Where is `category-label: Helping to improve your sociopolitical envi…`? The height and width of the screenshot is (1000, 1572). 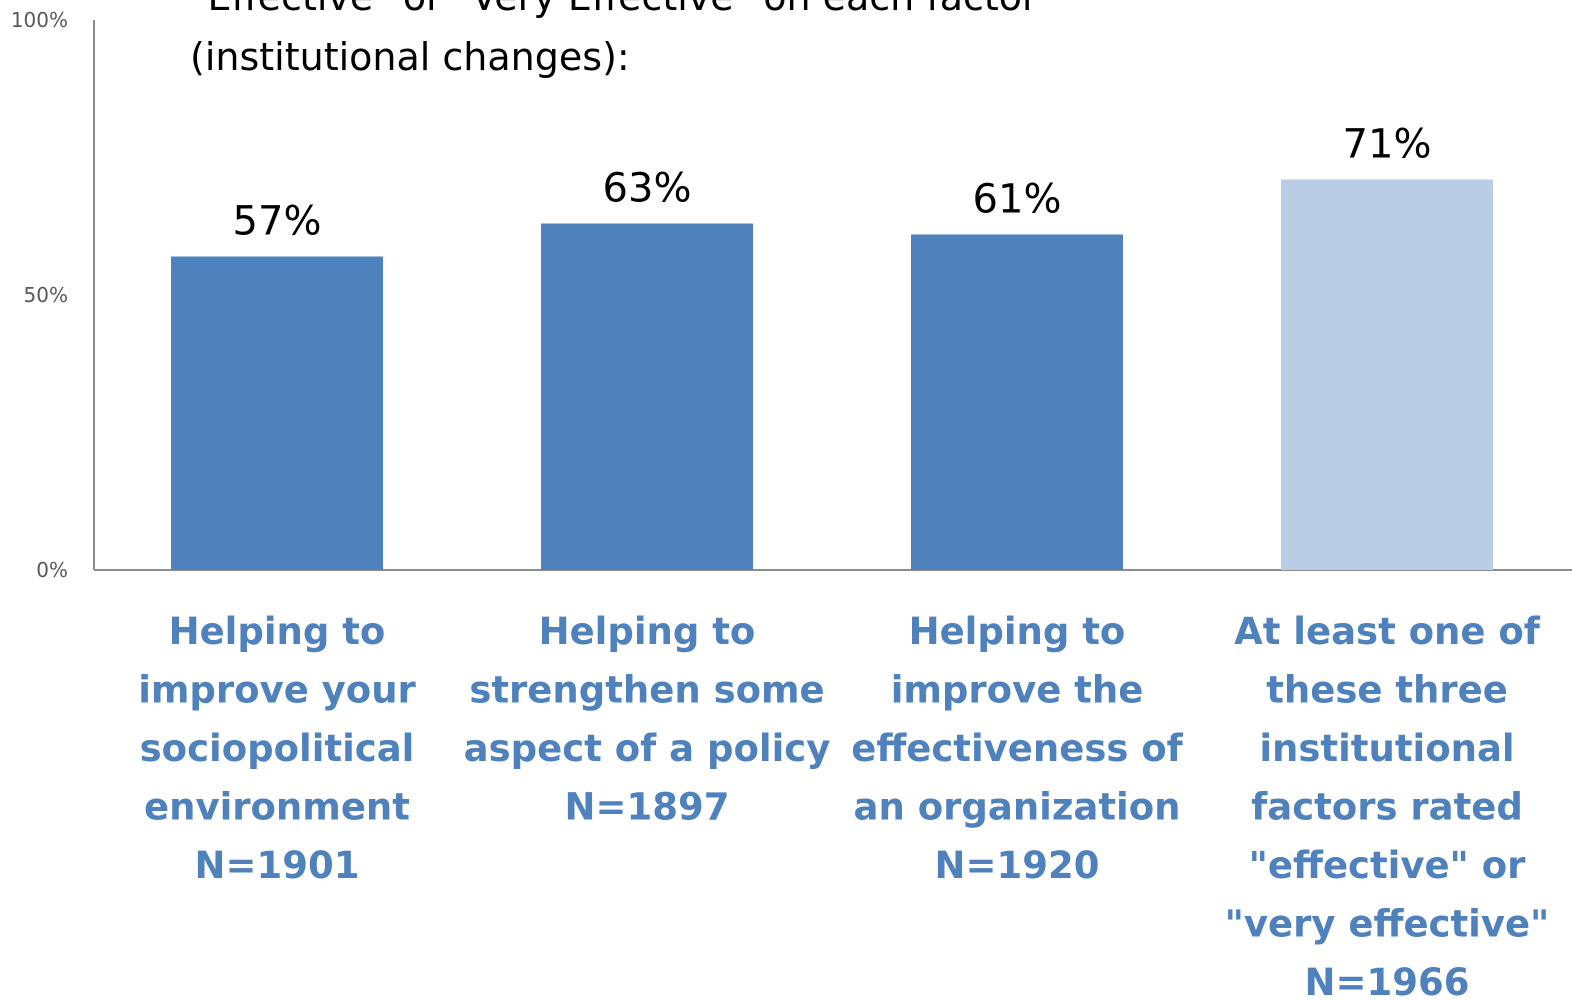 category-label: Helping to improve your sociopolitical envi… is located at coordinates (277, 748).